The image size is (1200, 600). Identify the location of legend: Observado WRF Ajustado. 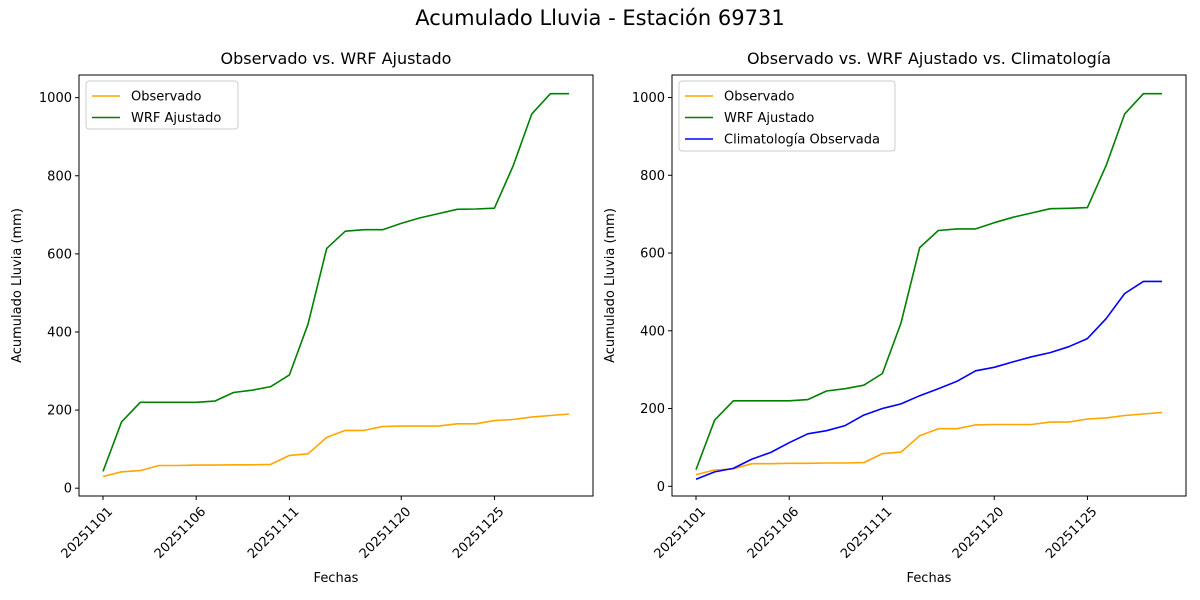
(162, 105).